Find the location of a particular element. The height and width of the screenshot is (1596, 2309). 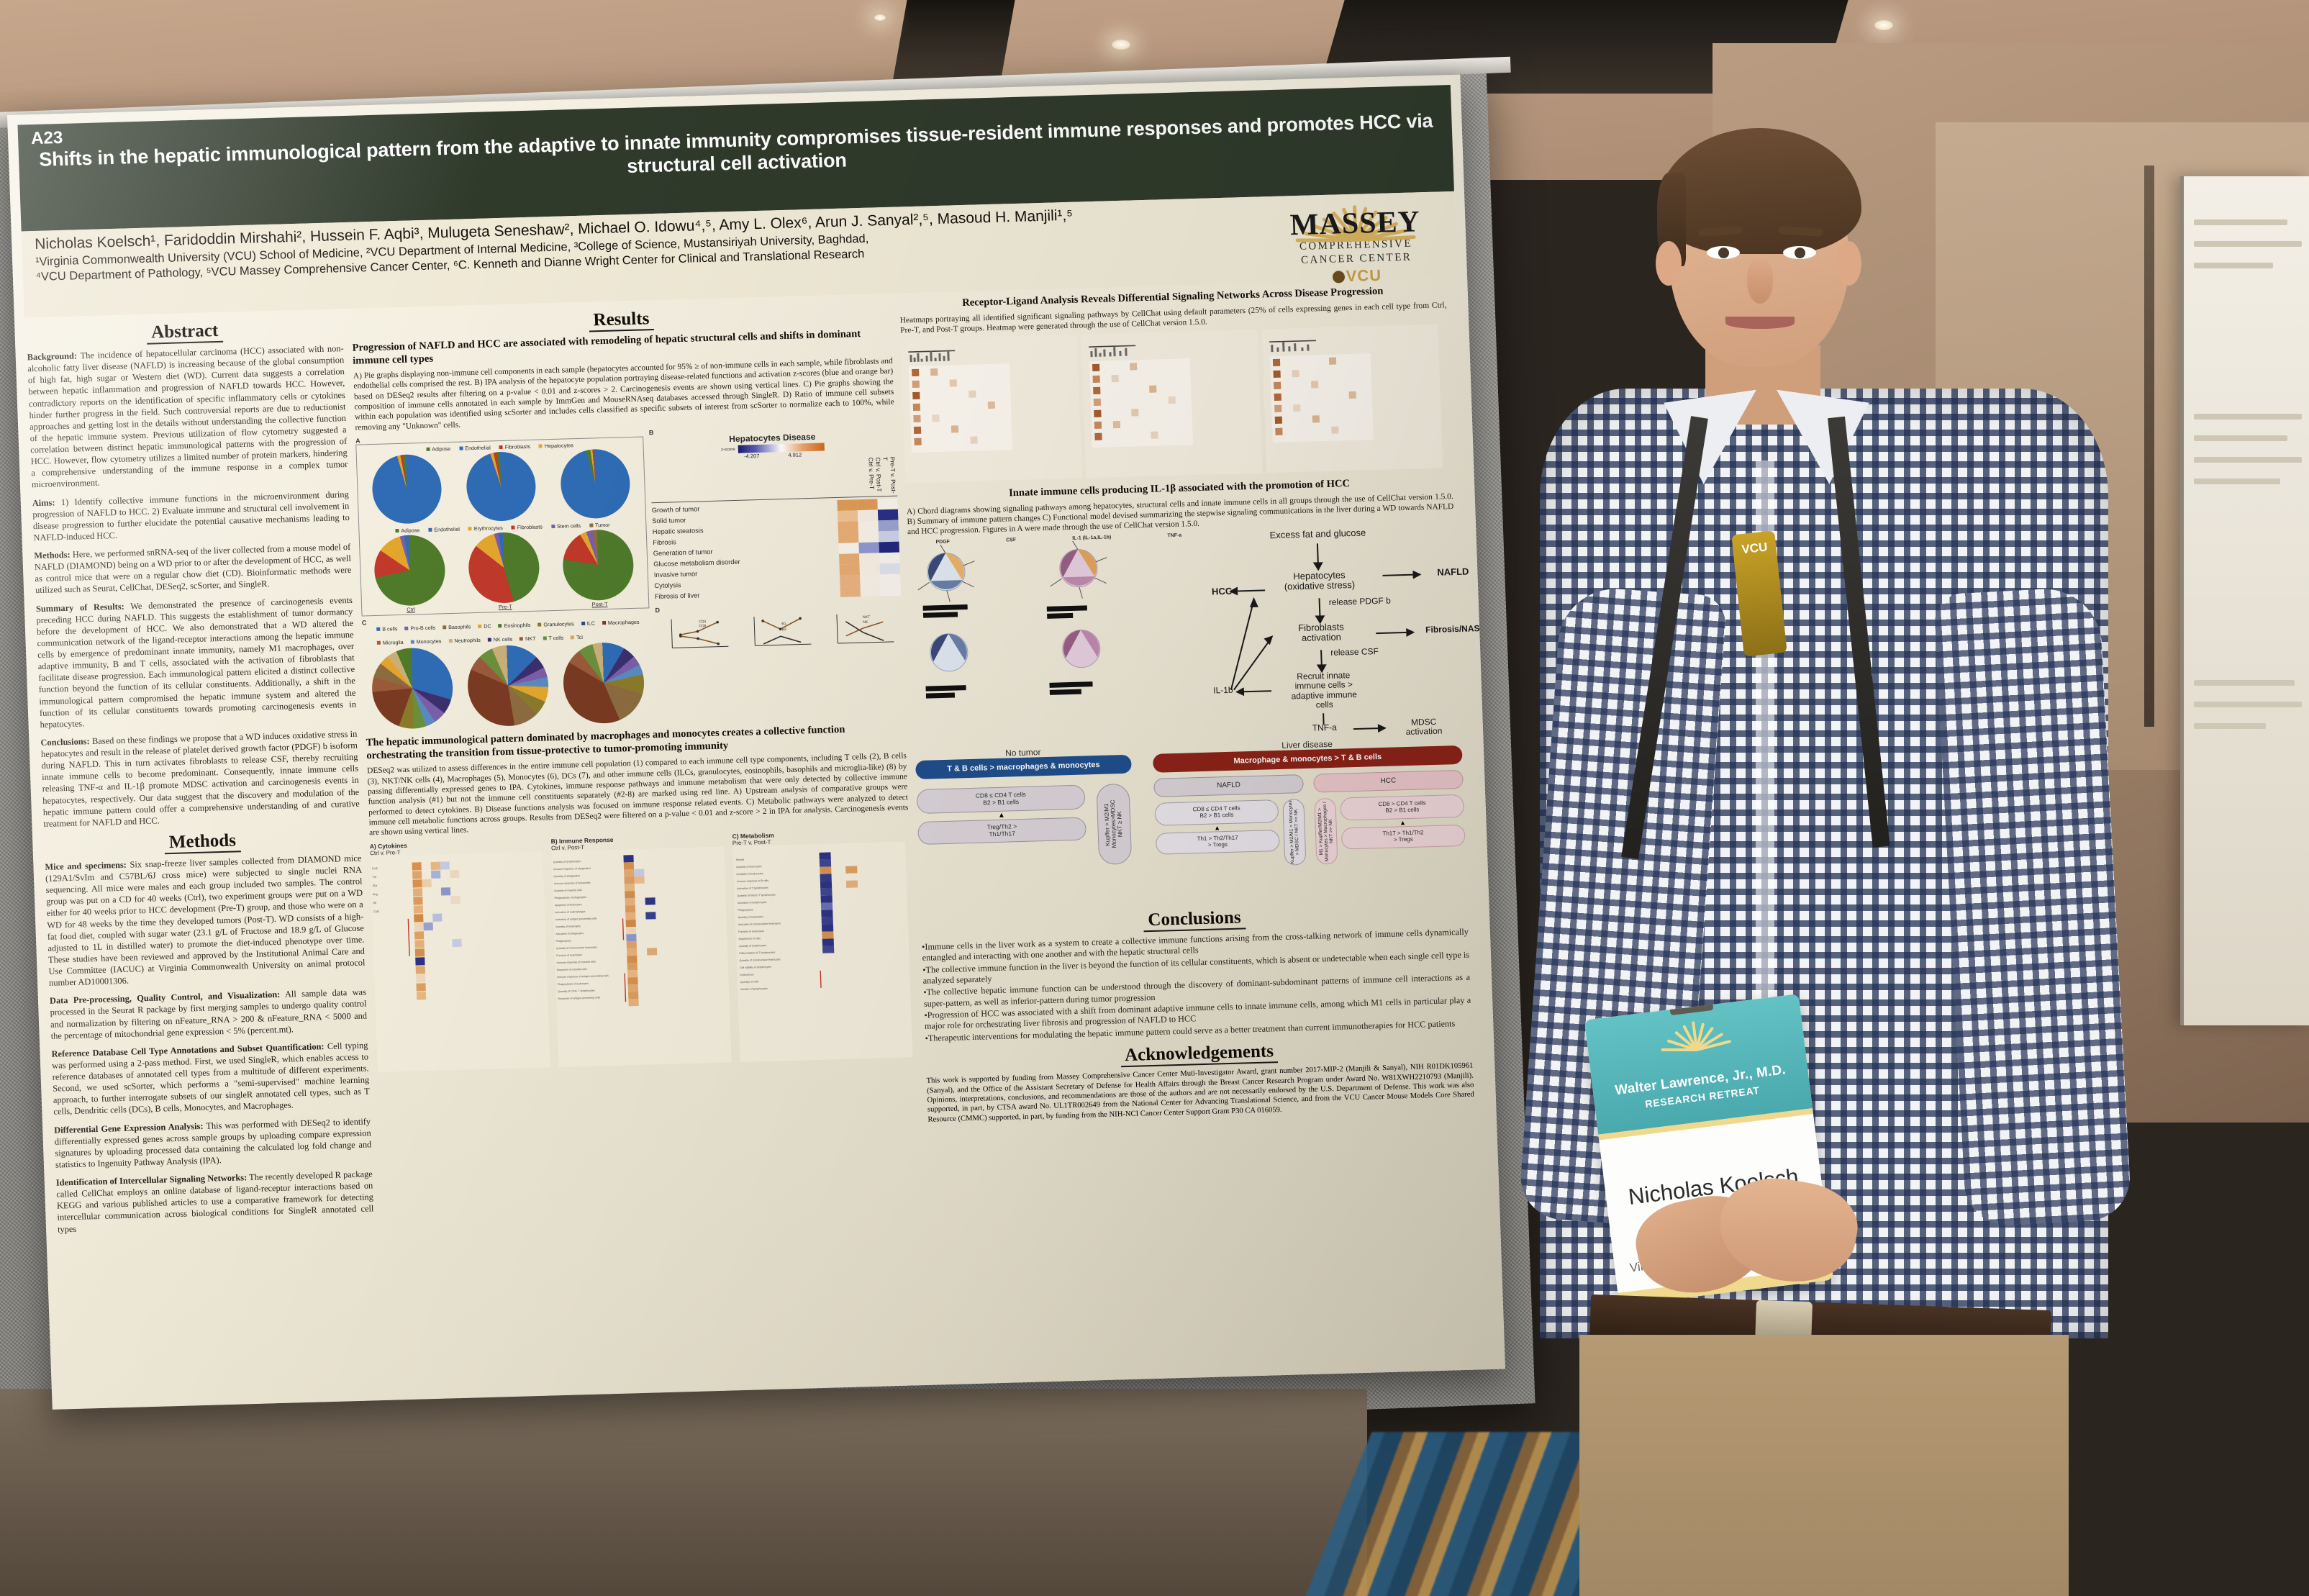

svg-text: Cell viability of lymphocytes is located at coordinates (755, 967).